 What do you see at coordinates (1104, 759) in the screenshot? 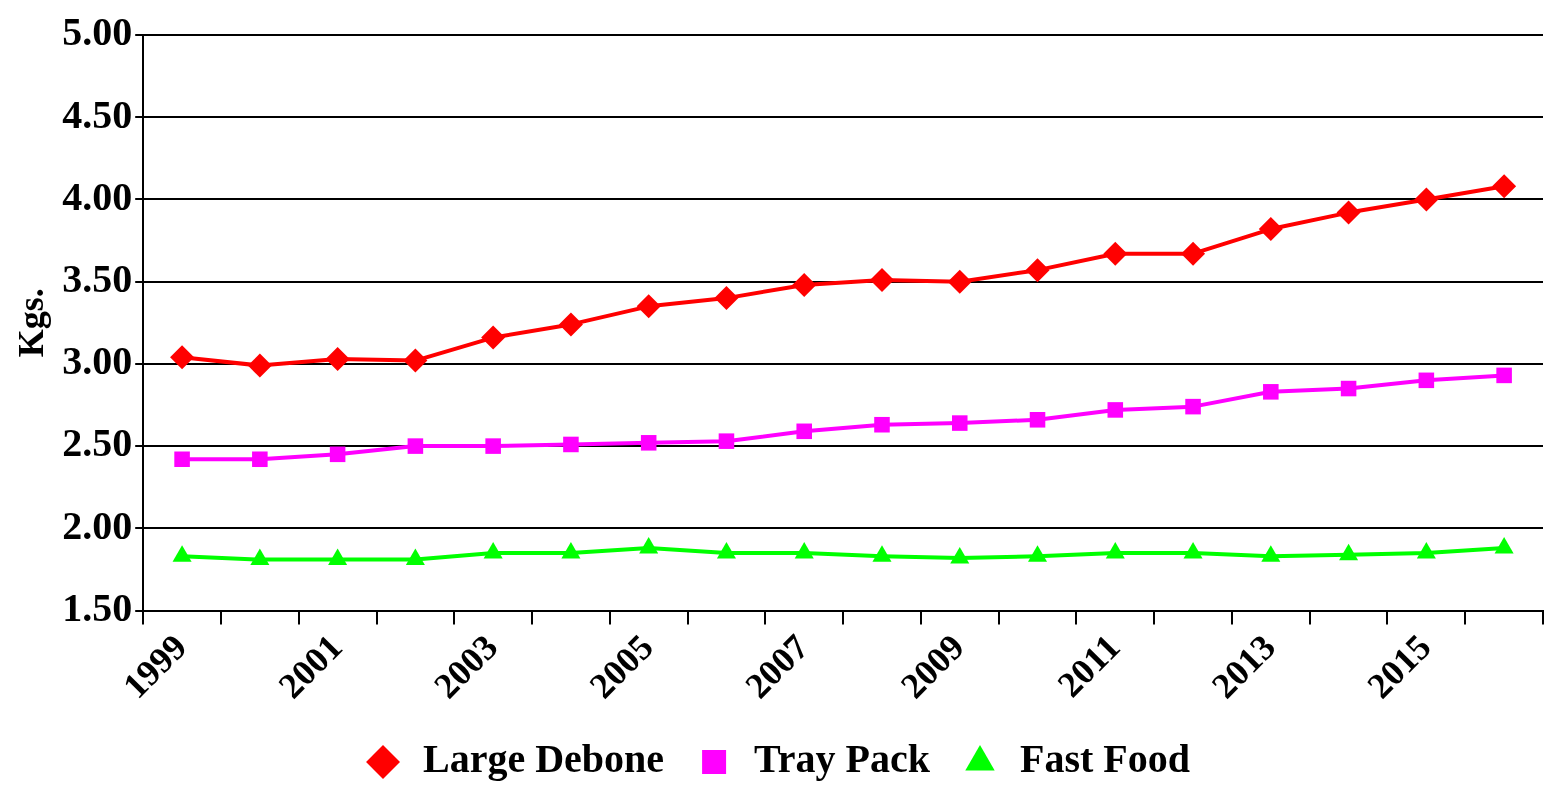
I see `legend-label: Fast Food` at bounding box center [1104, 759].